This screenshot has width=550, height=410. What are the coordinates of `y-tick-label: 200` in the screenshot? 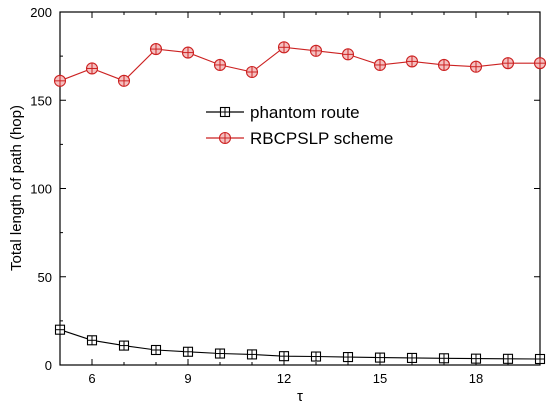 It's located at (41, 12).